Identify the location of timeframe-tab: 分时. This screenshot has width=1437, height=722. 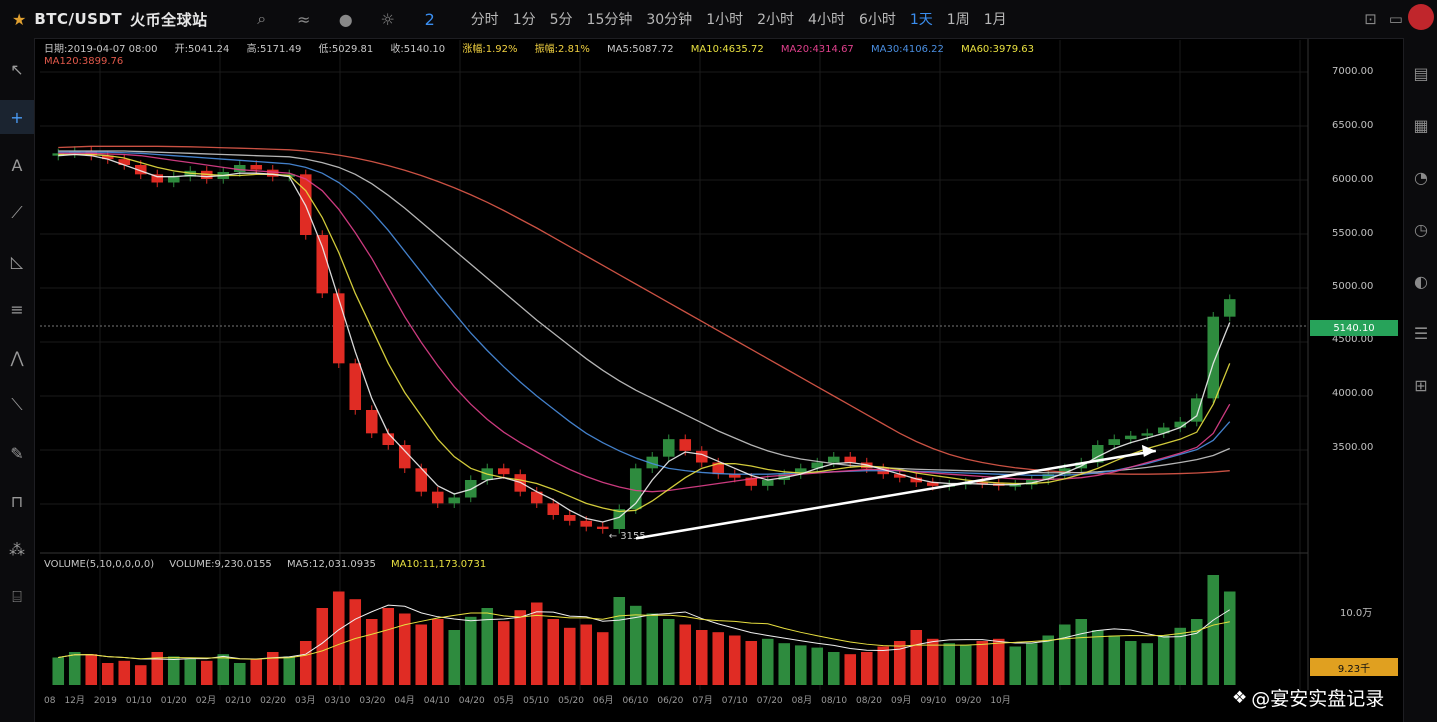
(484, 20).